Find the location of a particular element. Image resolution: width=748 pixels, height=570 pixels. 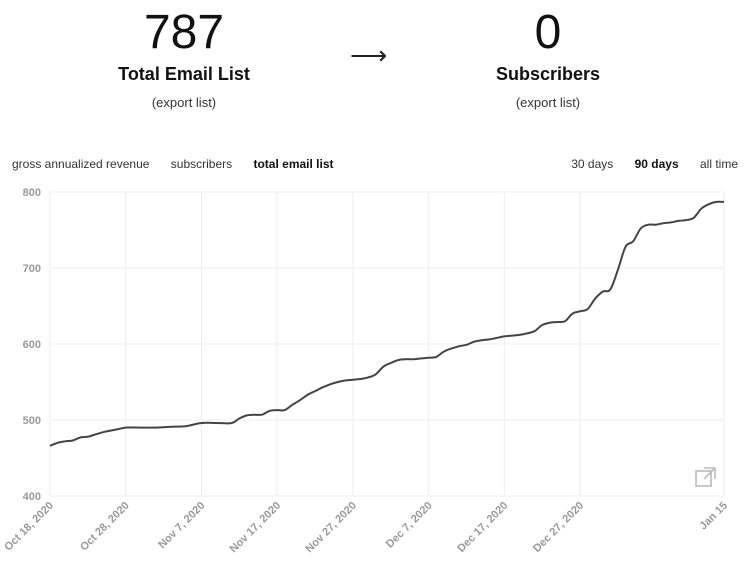

tab-all-time: all time is located at coordinates (718, 164).